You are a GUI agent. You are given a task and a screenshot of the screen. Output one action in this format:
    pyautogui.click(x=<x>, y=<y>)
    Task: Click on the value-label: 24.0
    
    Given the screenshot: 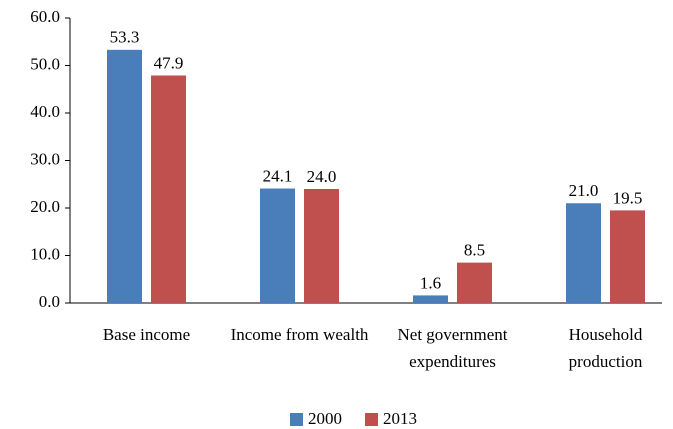 What is the action you would take?
    pyautogui.click(x=322, y=176)
    